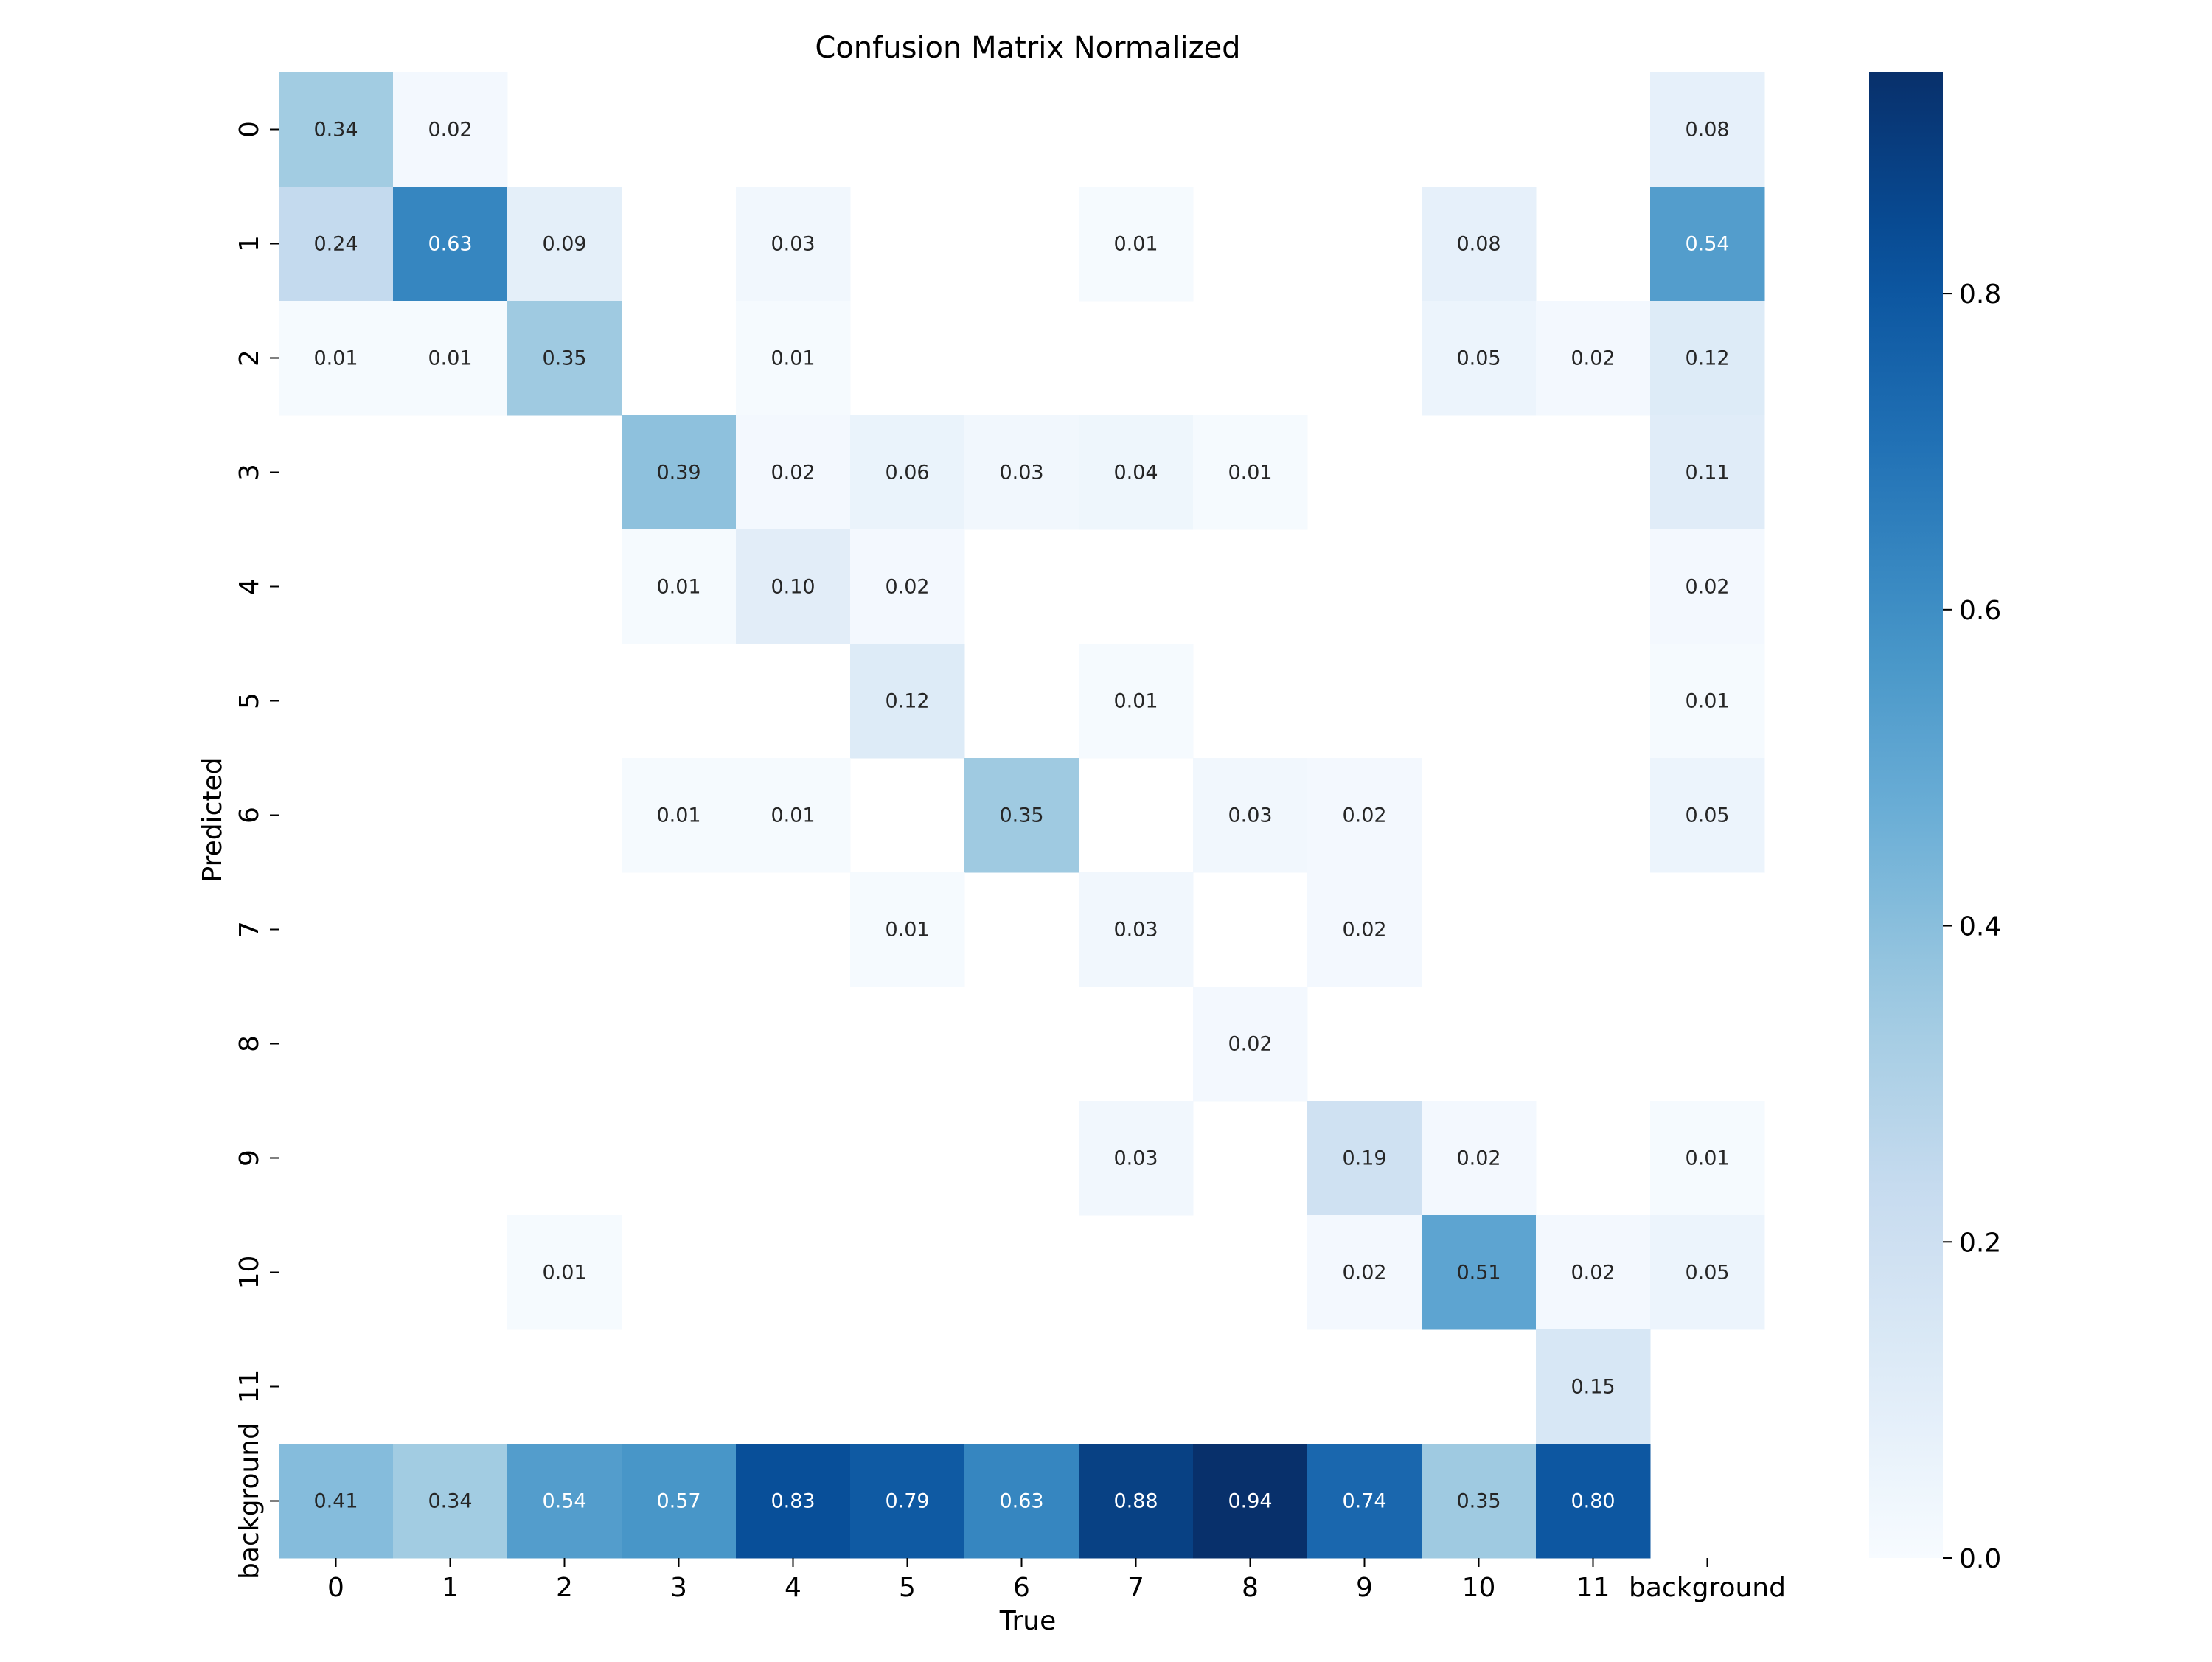 Image resolution: width=2212 pixels, height=1662 pixels. Describe the element at coordinates (1135, 473) in the screenshot. I see `cell-value-label: 0.04` at that location.